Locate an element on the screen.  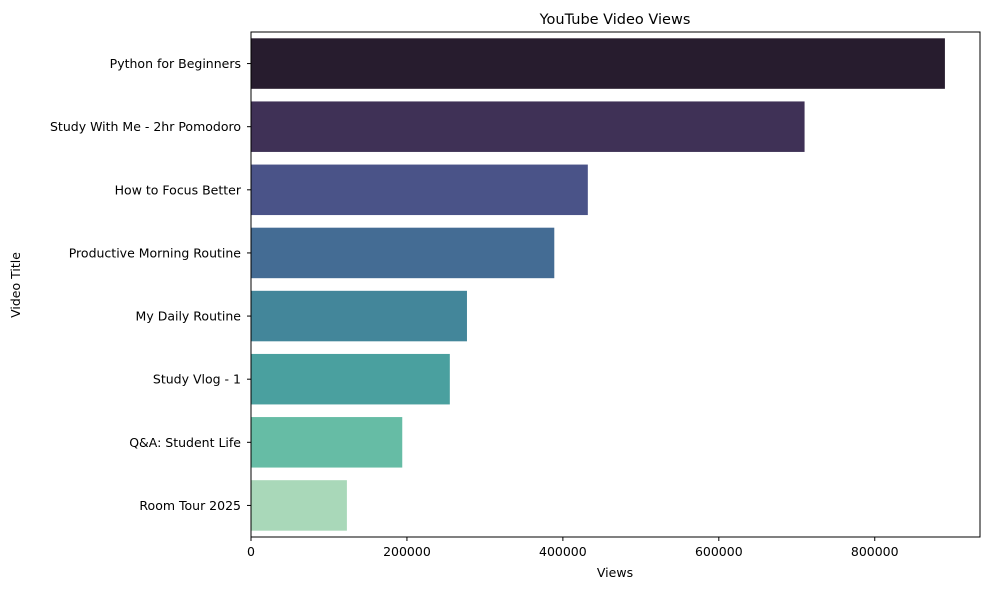
x-tick-label: 0 is located at coordinates (251, 551).